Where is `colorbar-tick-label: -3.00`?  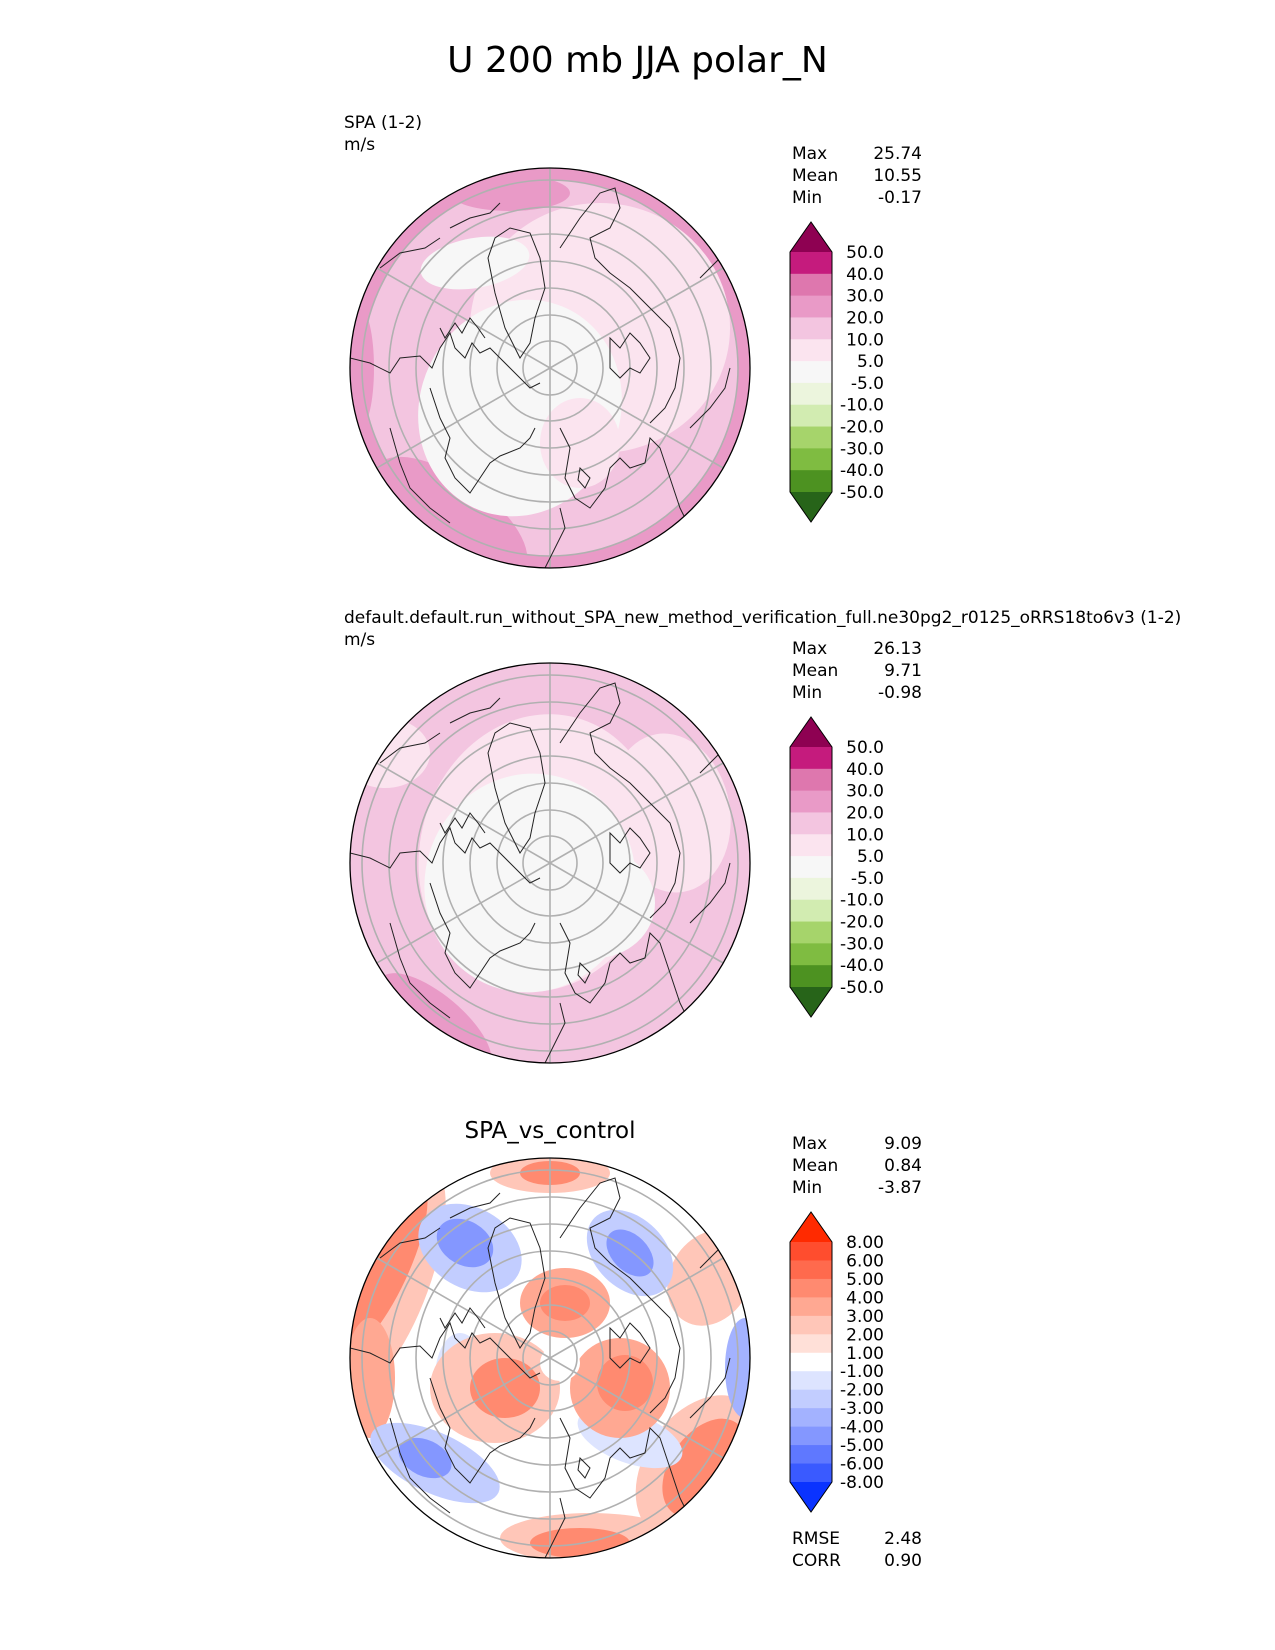
colorbar-tick-label: -3.00 is located at coordinates (862, 1409).